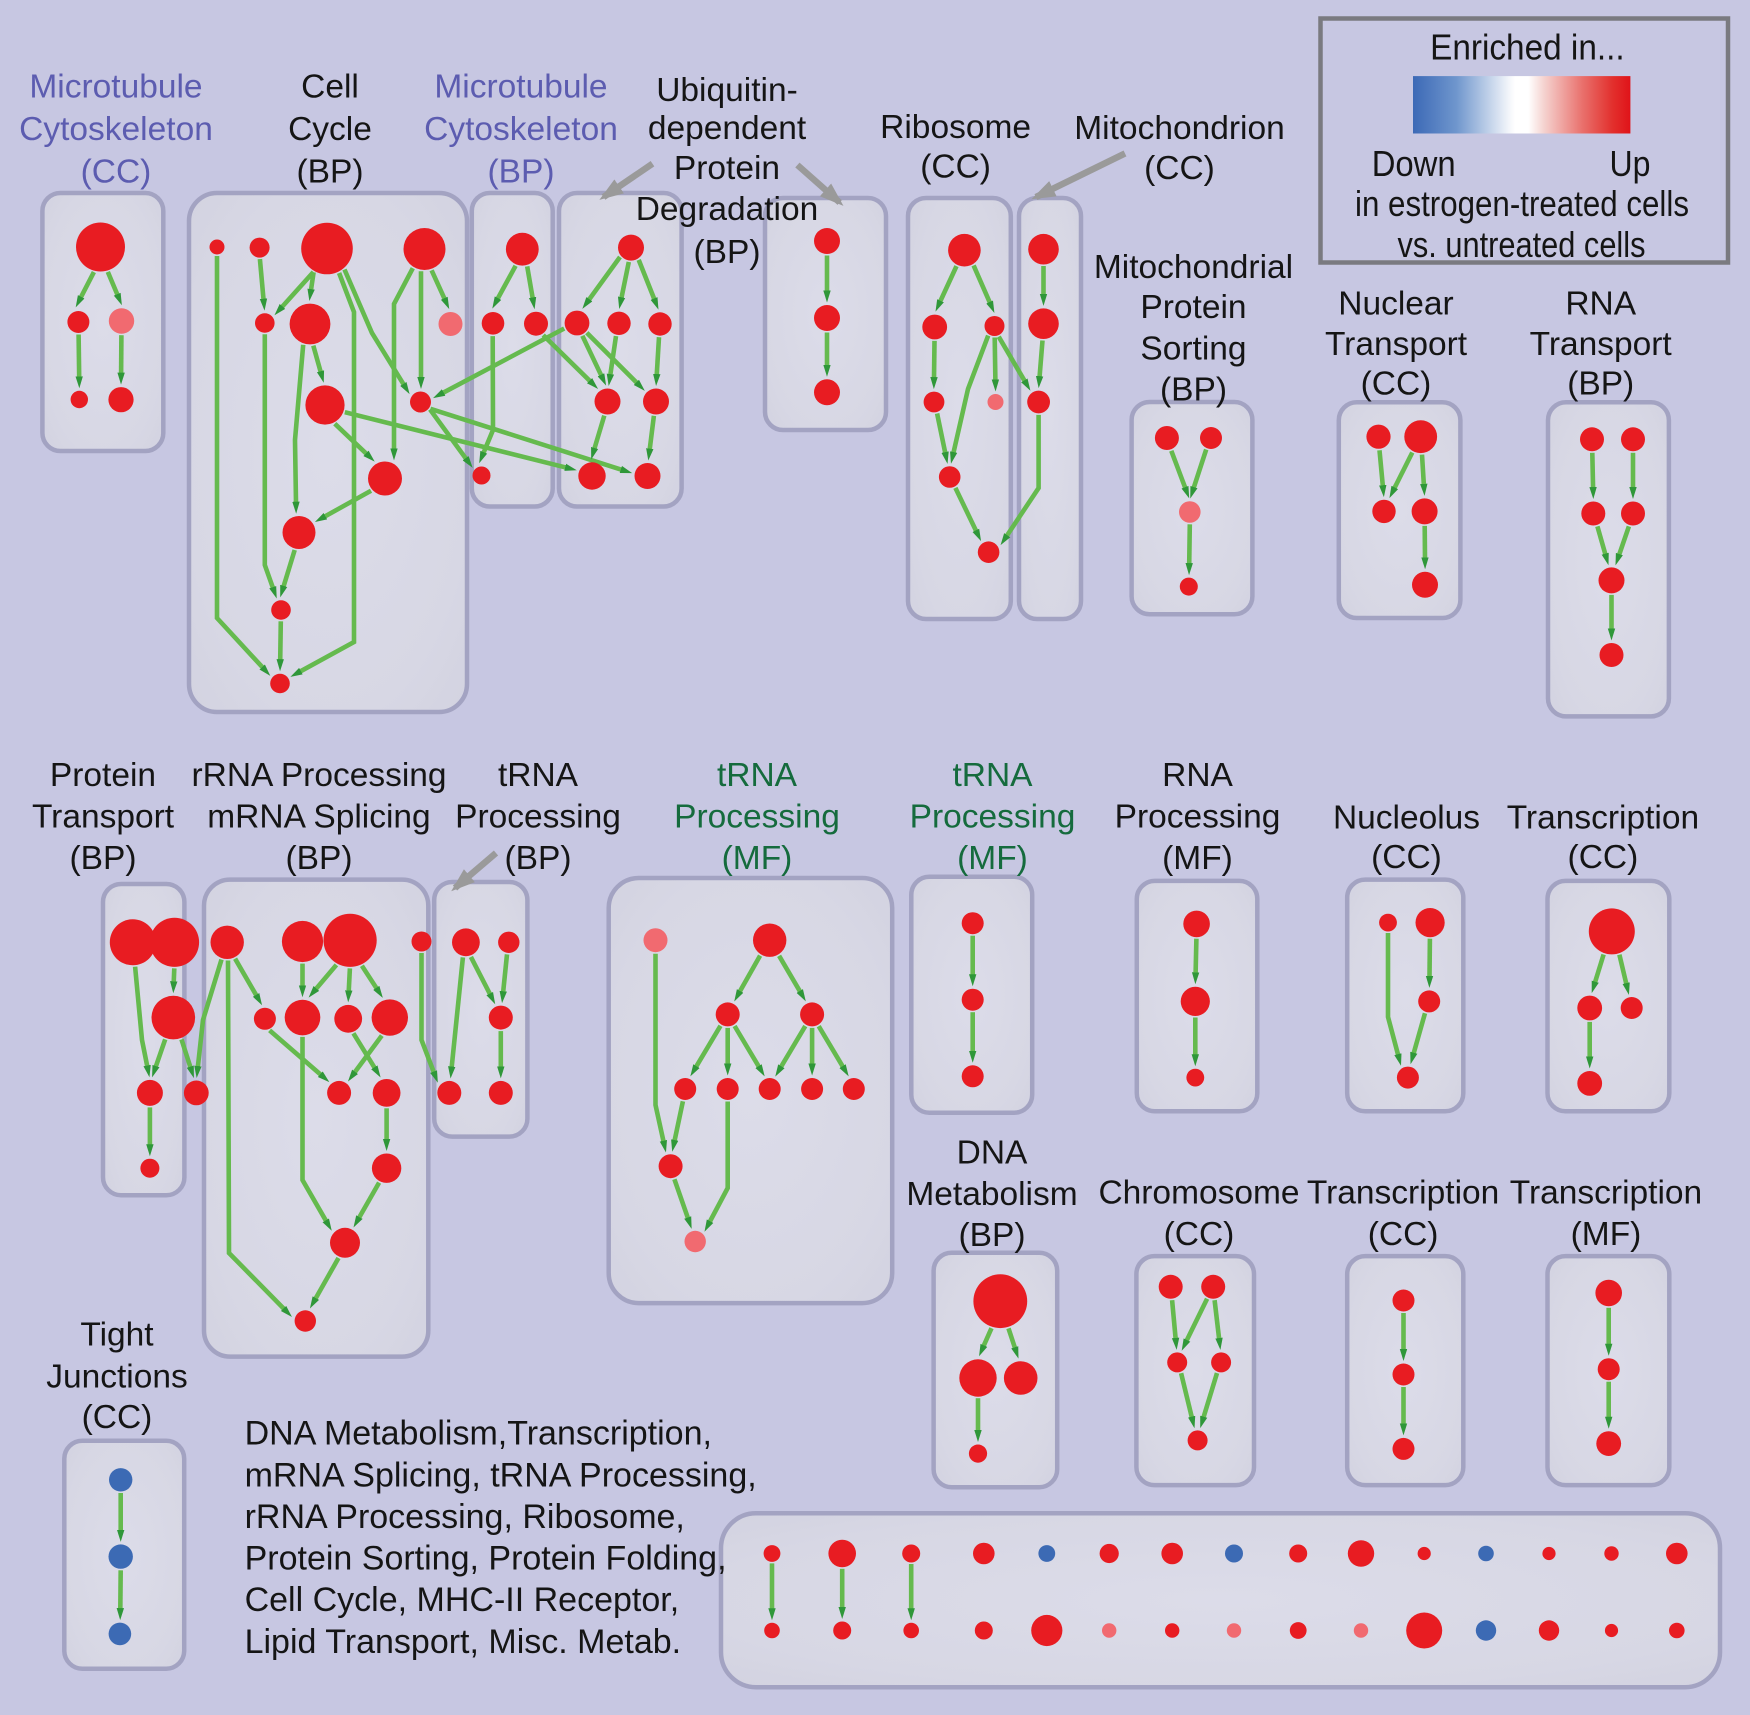  Describe the element at coordinates (465, 1517) in the screenshot. I see `svg-text: rRNA Processing, Ribosome,` at that location.